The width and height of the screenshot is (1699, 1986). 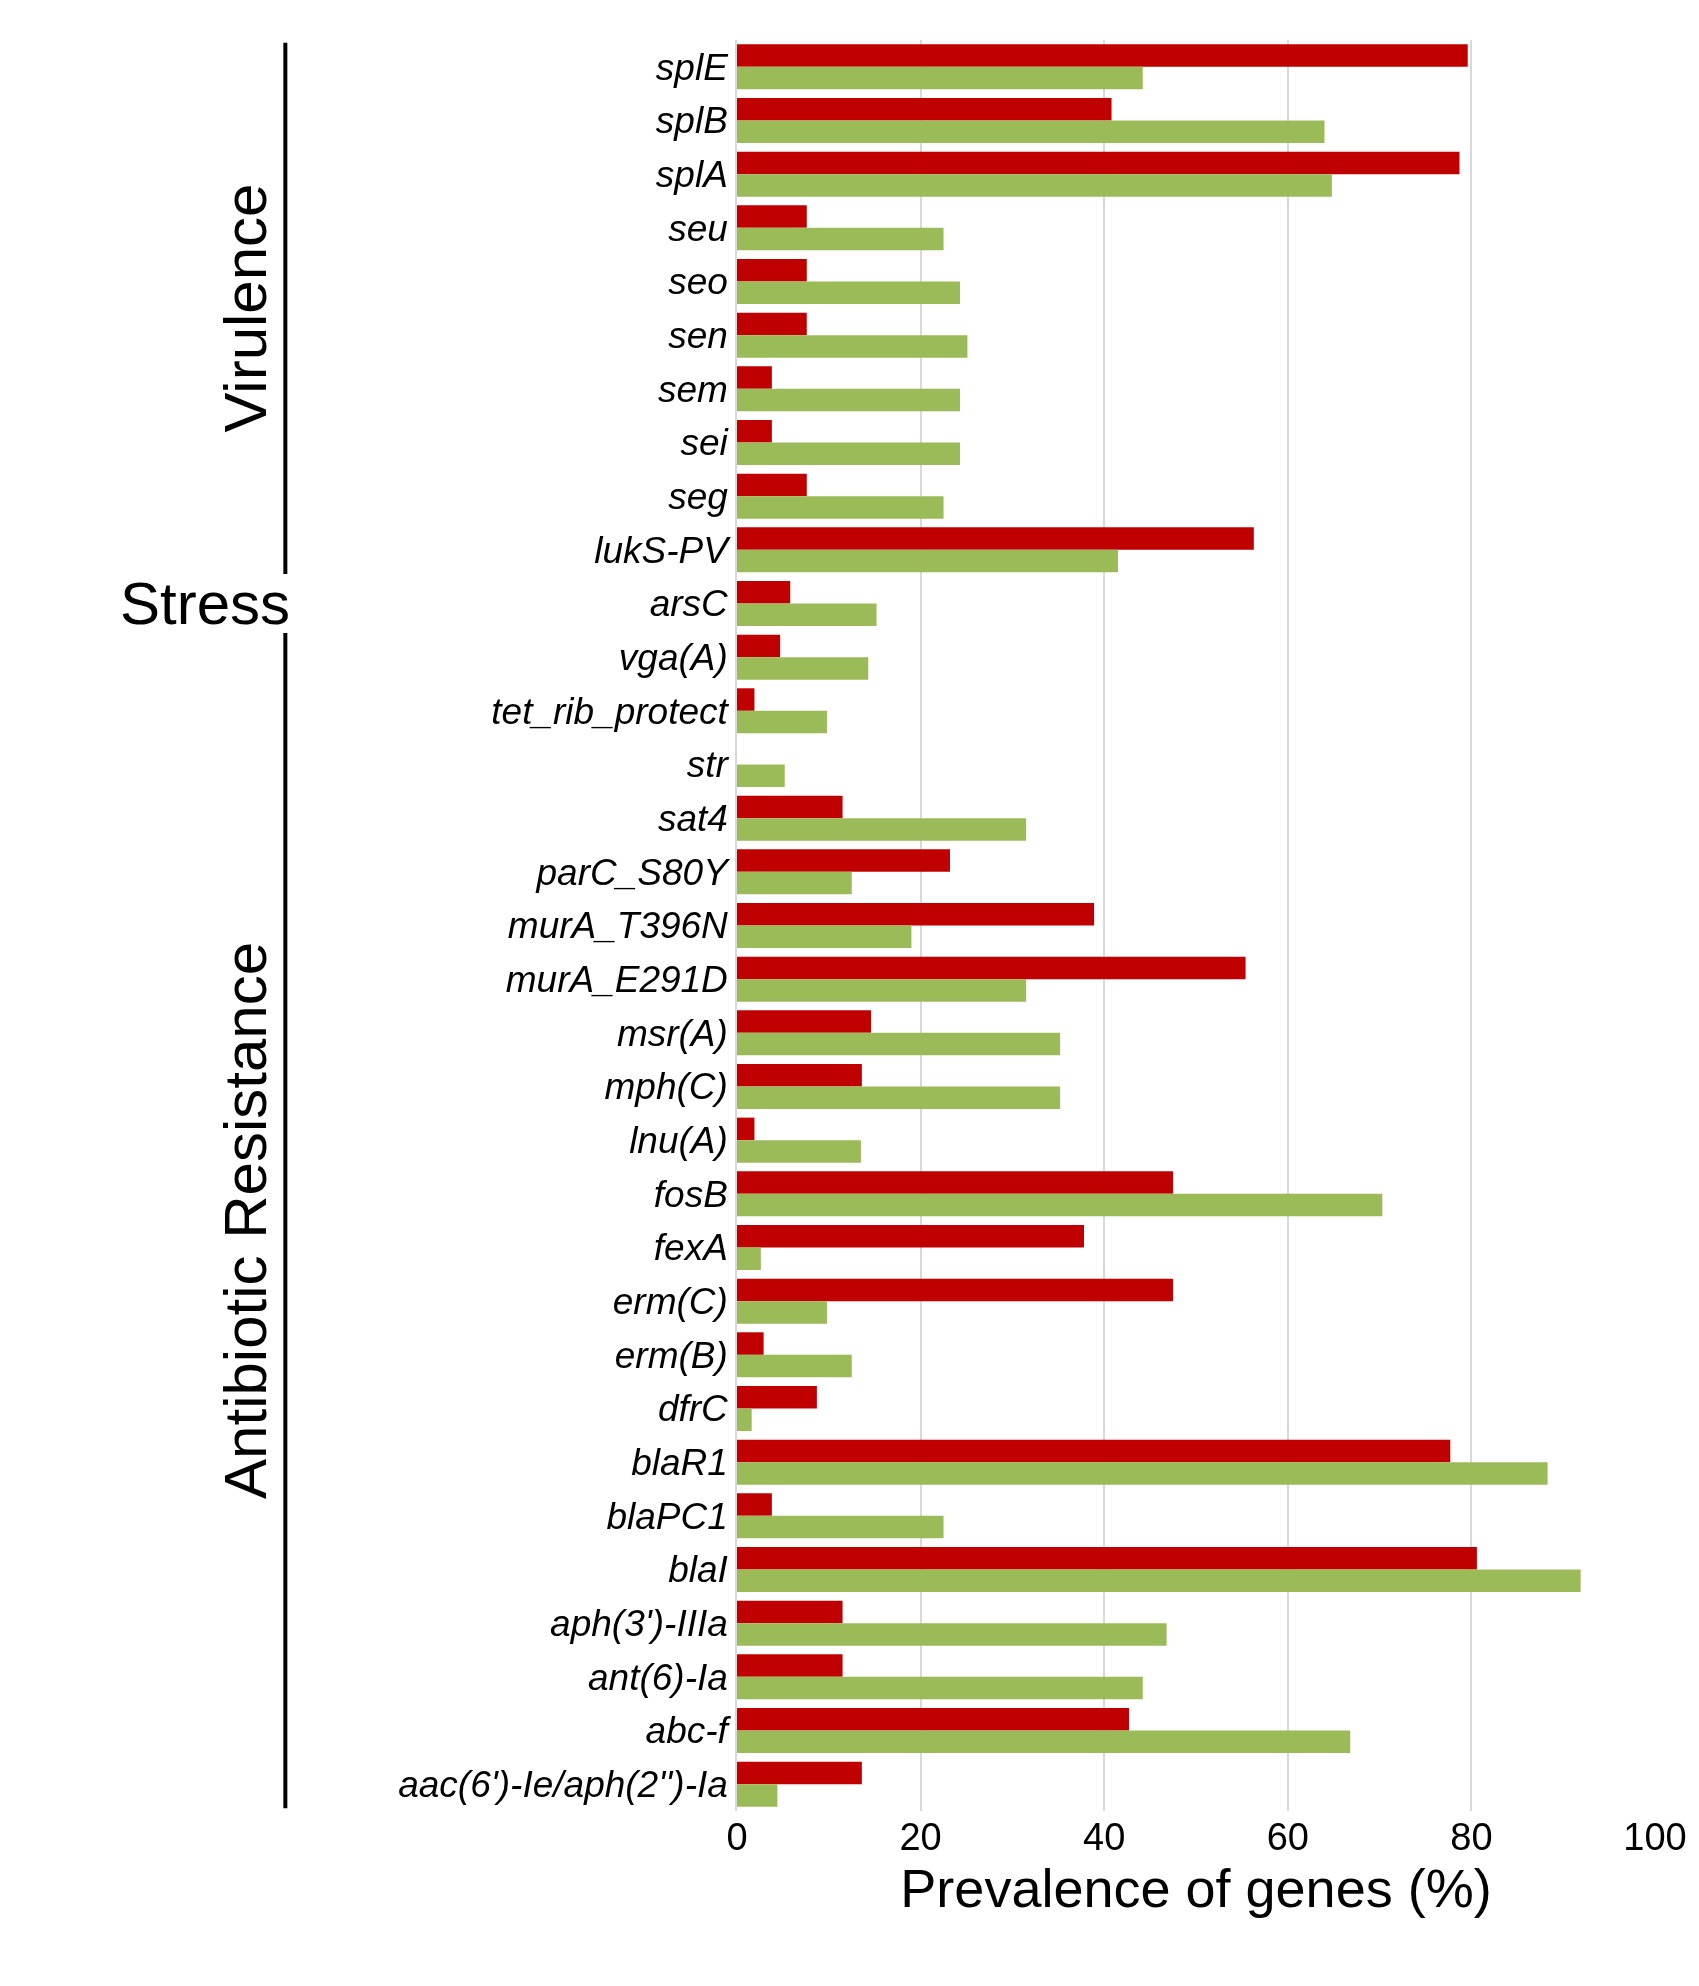 What do you see at coordinates (698, 336) in the screenshot?
I see `y-tick-label: sen` at bounding box center [698, 336].